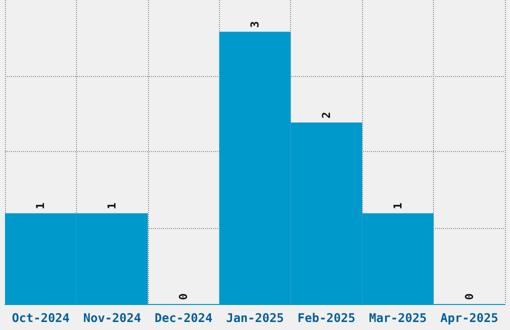  I want to click on x-tick-label: Feb-2025, so click(327, 318).